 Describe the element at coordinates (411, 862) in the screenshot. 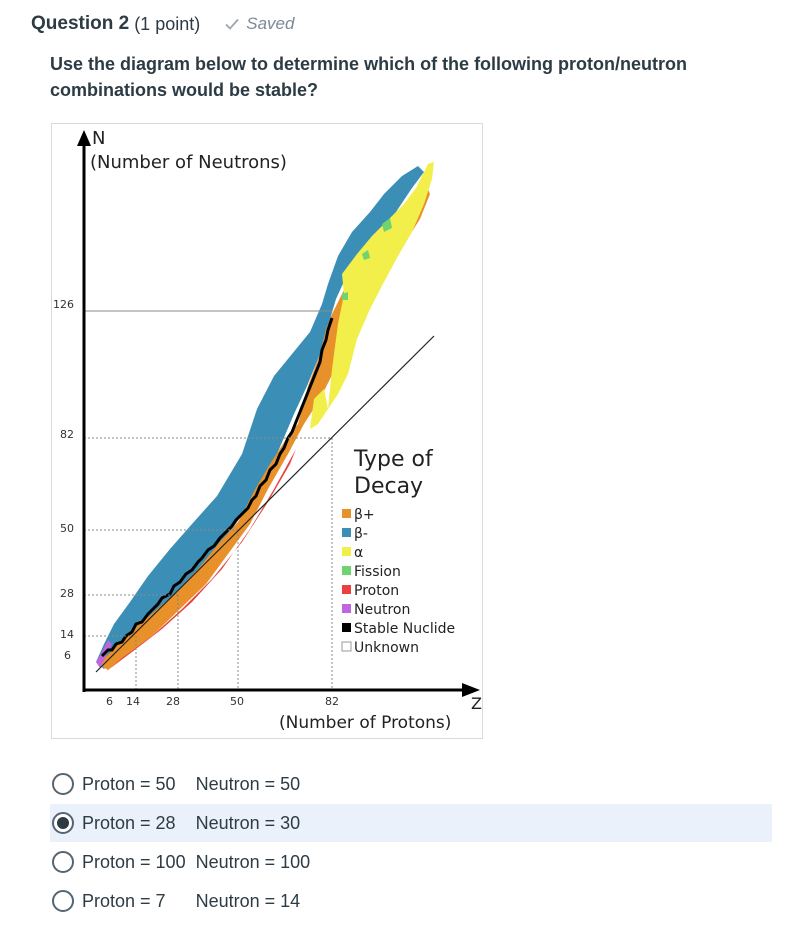

I see `answer-option-3: Proton = 100 Neutron = 100` at that location.